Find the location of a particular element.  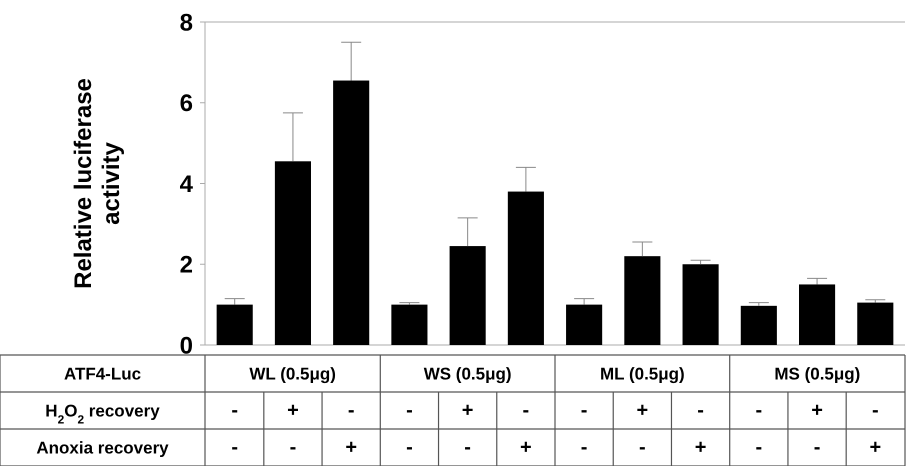

text: WL (0.5μg) is located at coordinates (292, 374).